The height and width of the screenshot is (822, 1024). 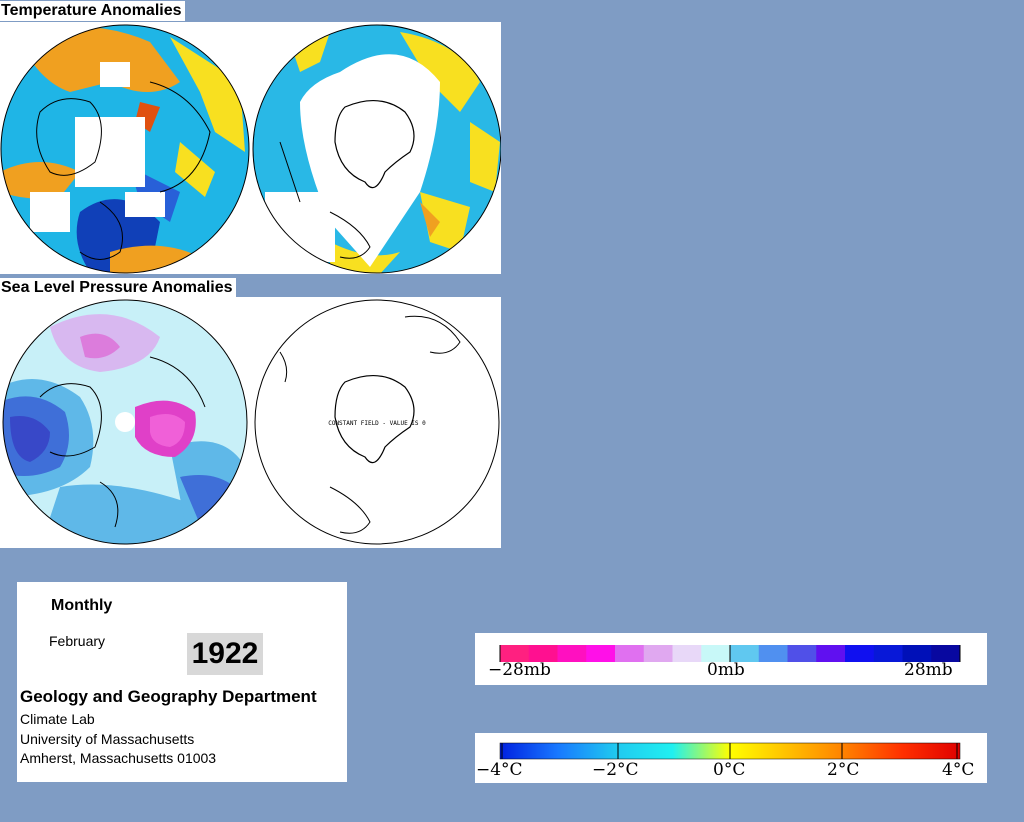 What do you see at coordinates (499, 770) in the screenshot?
I see `temperature-legend-minus4: −4°C` at bounding box center [499, 770].